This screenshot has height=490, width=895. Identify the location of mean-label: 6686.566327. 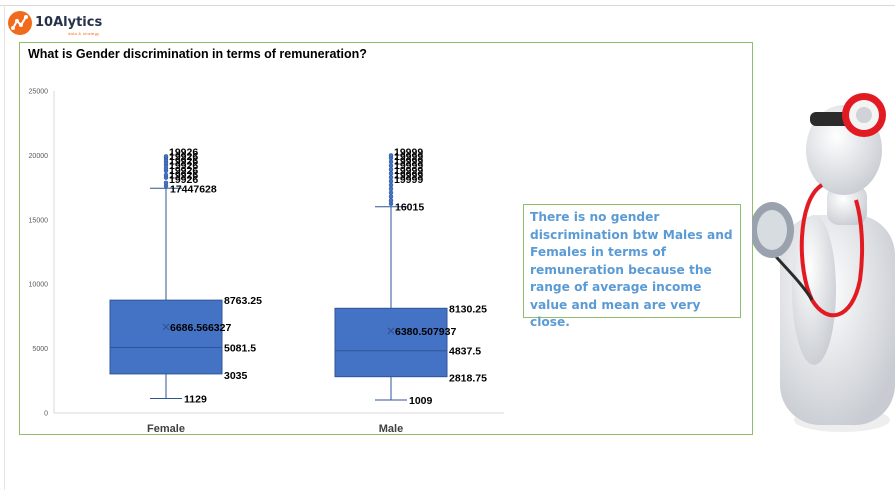
(200, 328).